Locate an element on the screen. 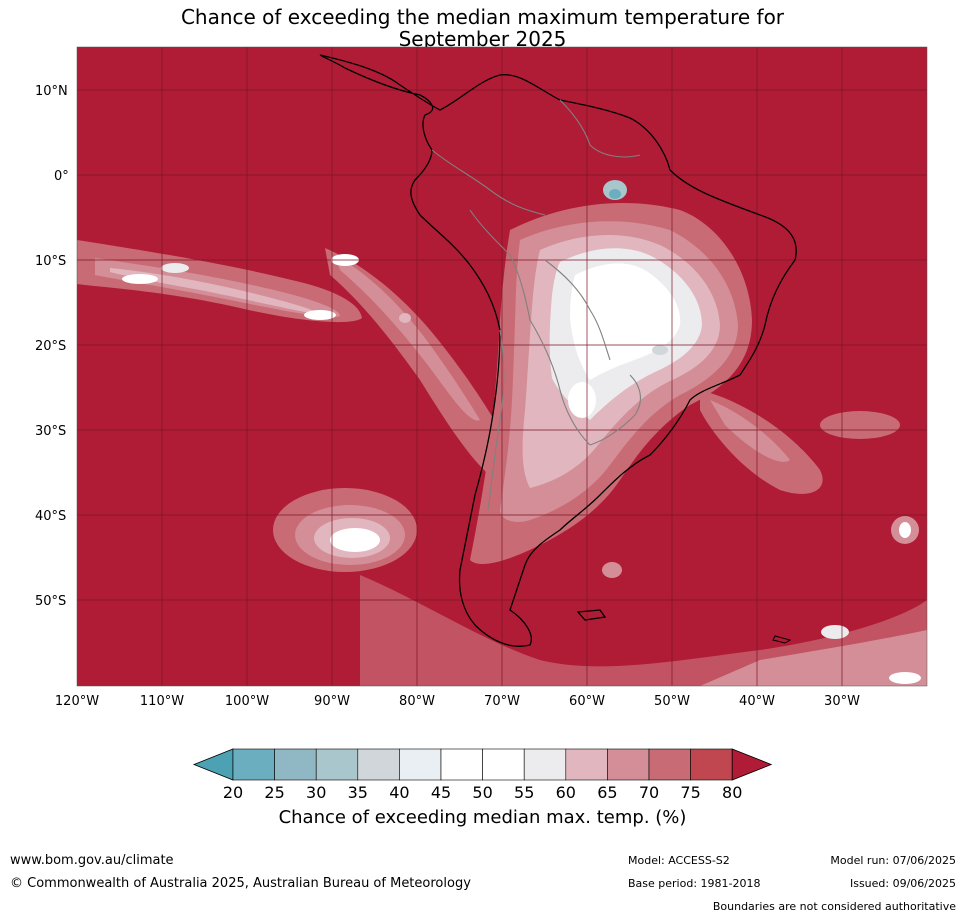 The height and width of the screenshot is (919, 965). lon-label-90w: 90°W is located at coordinates (332, 701).